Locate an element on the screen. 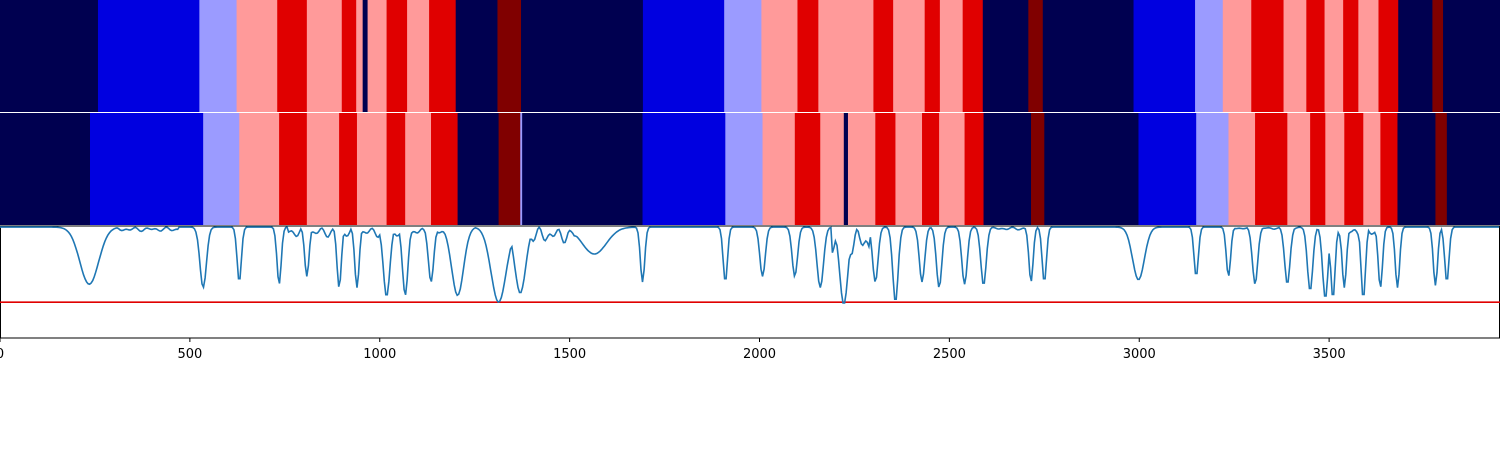 The image size is (1500, 454). x-tick-label-7: 3500 is located at coordinates (1329, 354).